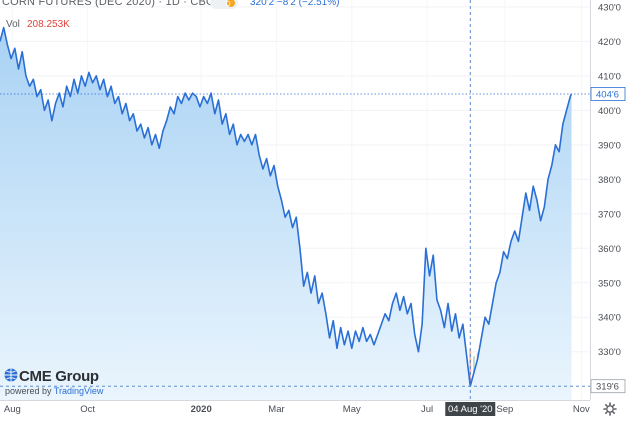  I want to click on x-tick-label: May, so click(352, 409).